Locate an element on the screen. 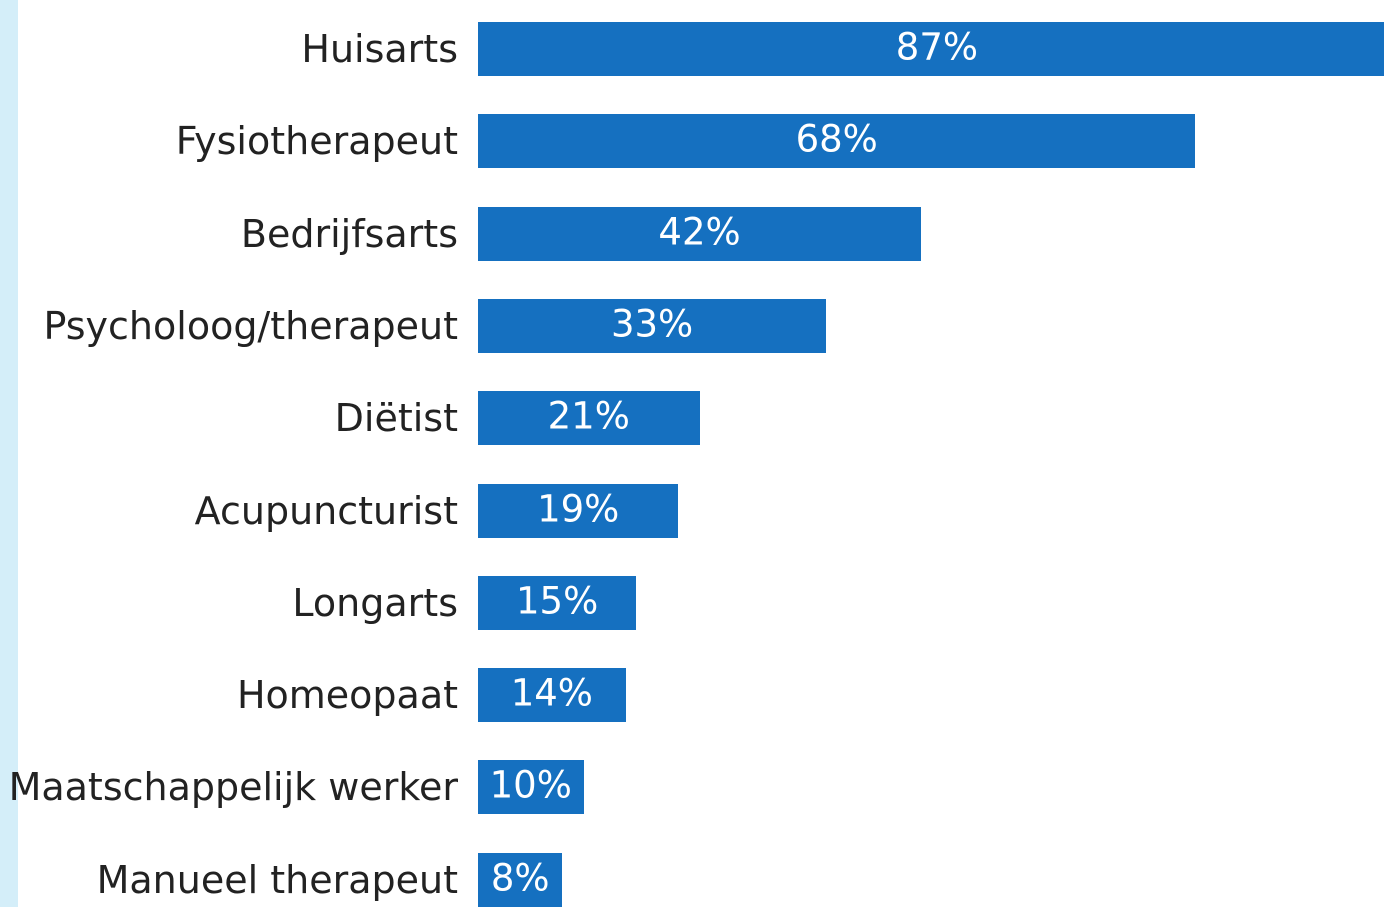 The width and height of the screenshot is (1384, 907). category-label: Bedrijfsarts is located at coordinates (349, 233).